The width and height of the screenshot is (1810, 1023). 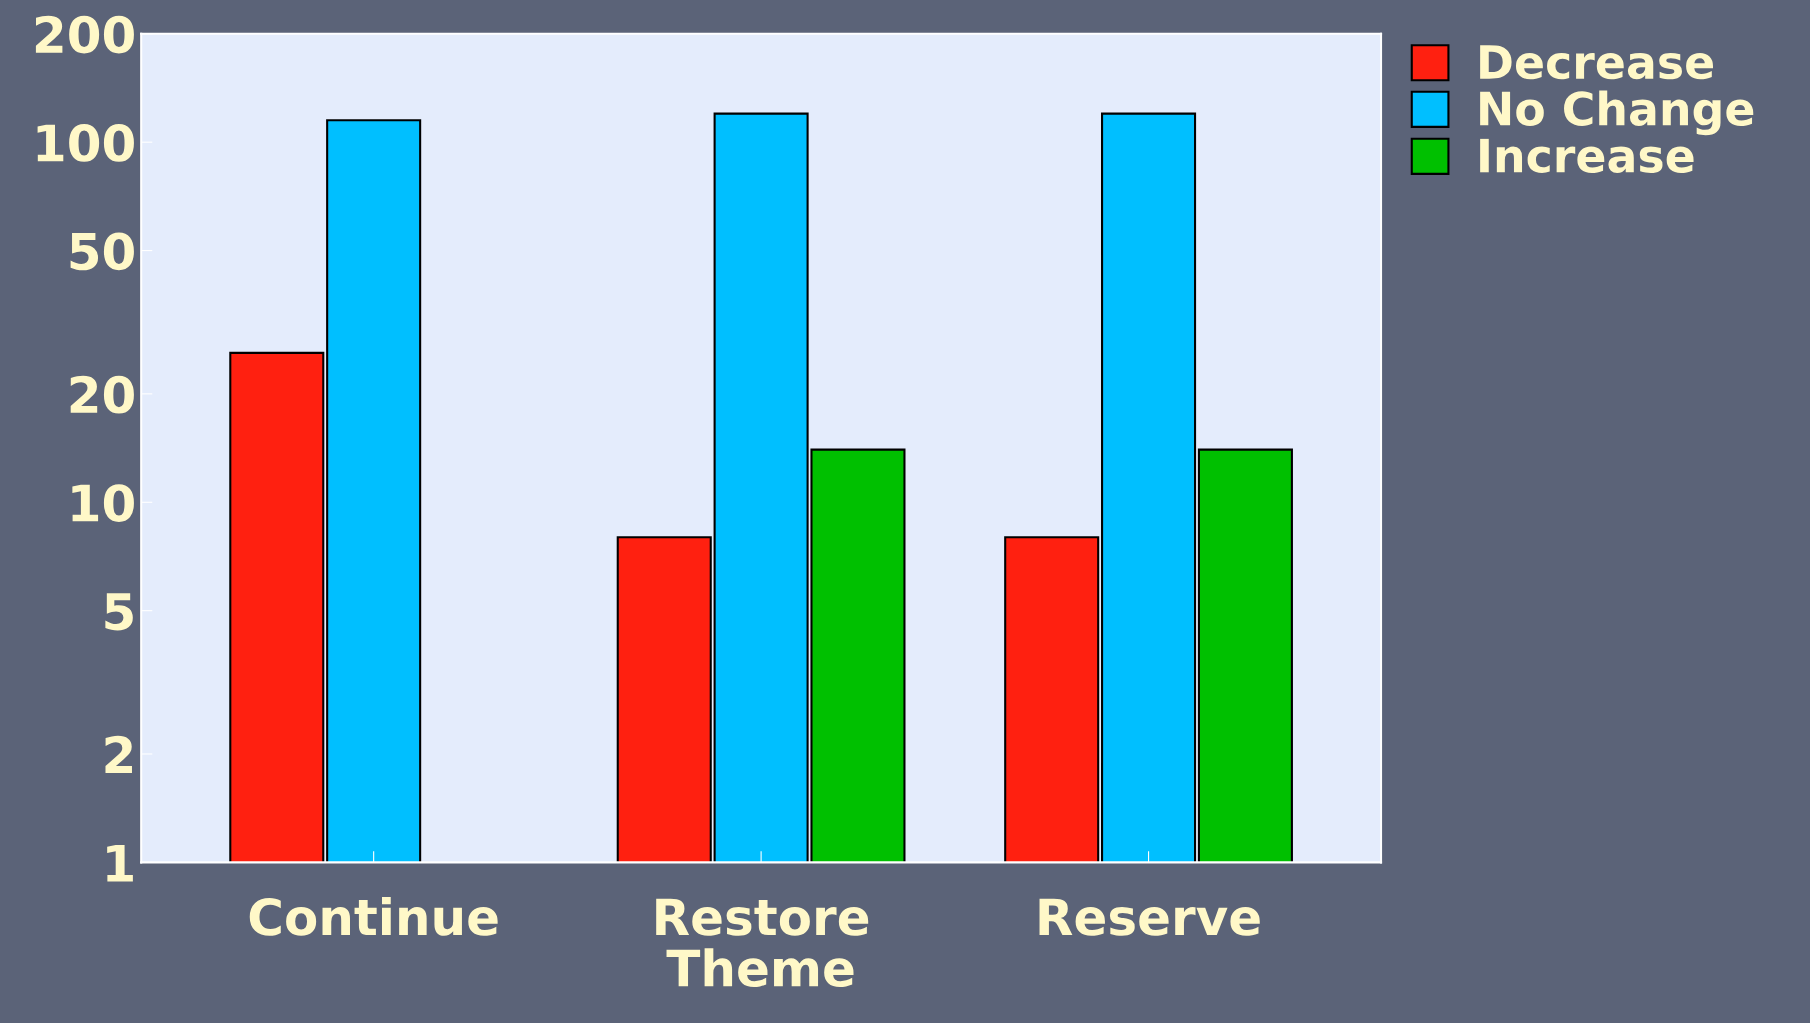 I want to click on x-tick-label: Restore, so click(x=762, y=917).